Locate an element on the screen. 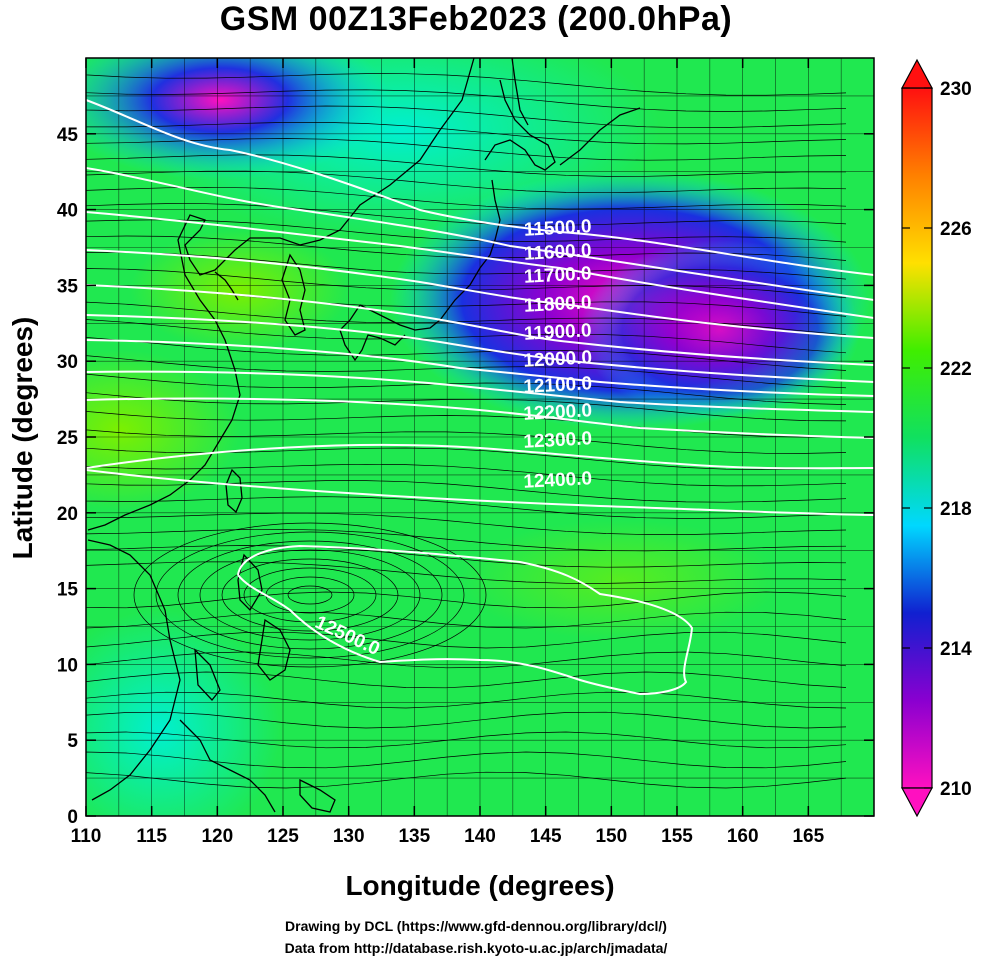  y-tick-label: 10 is located at coordinates (67, 665).